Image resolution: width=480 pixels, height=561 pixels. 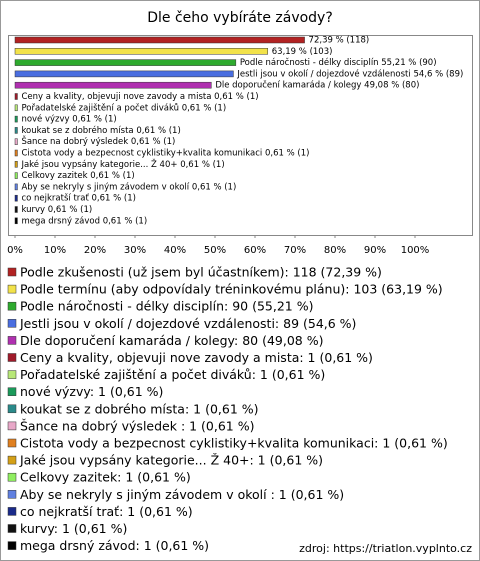 I want to click on value-label: nové výzvy 0,61 % (1), so click(x=68, y=119).